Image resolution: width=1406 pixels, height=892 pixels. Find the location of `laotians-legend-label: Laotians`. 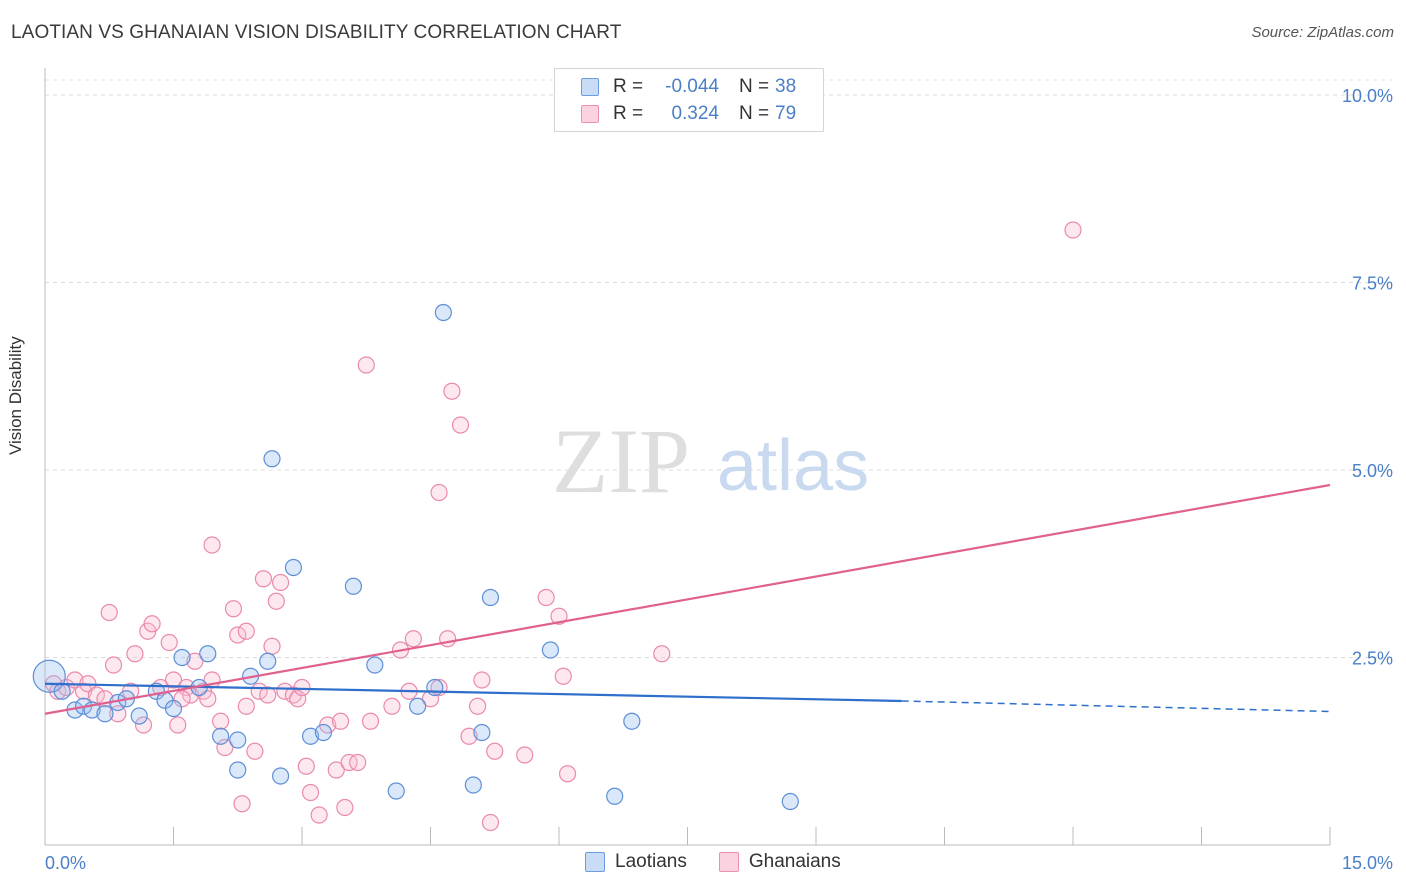

laotians-legend-label: Laotians is located at coordinates (651, 861).